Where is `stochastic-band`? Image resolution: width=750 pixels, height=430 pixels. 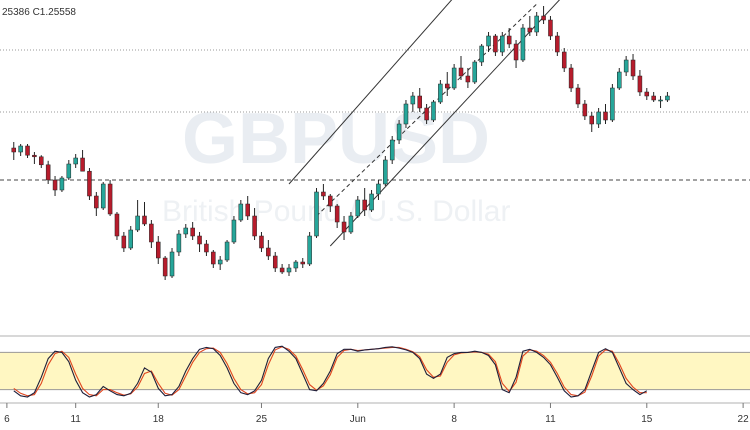
stochastic-band is located at coordinates (375, 371).